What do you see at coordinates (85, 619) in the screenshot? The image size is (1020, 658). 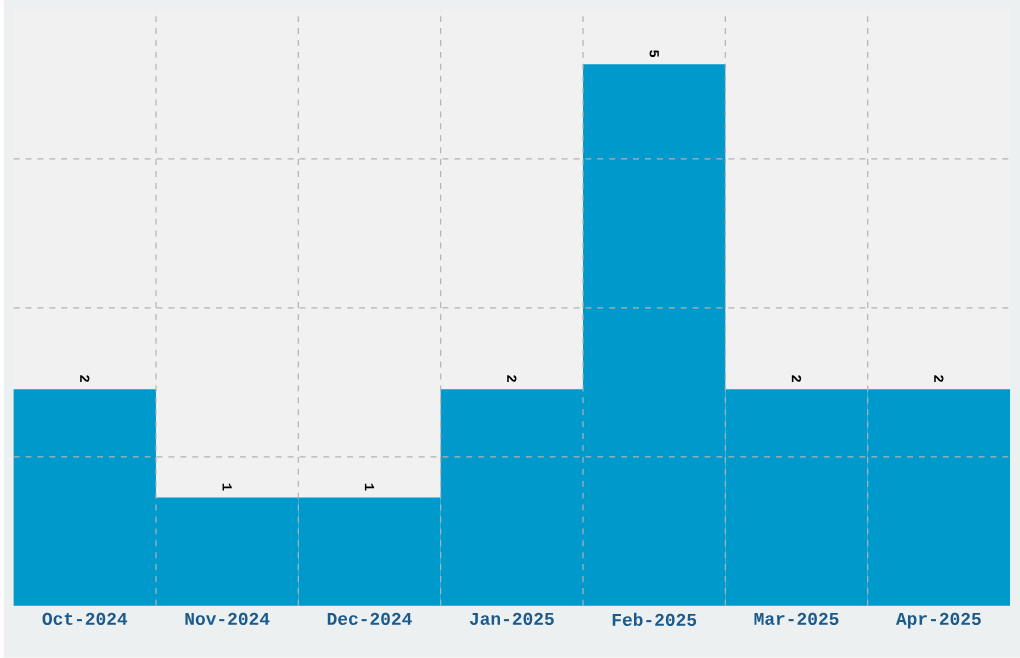 I see `x-tick-label: Oct-2024` at bounding box center [85, 619].